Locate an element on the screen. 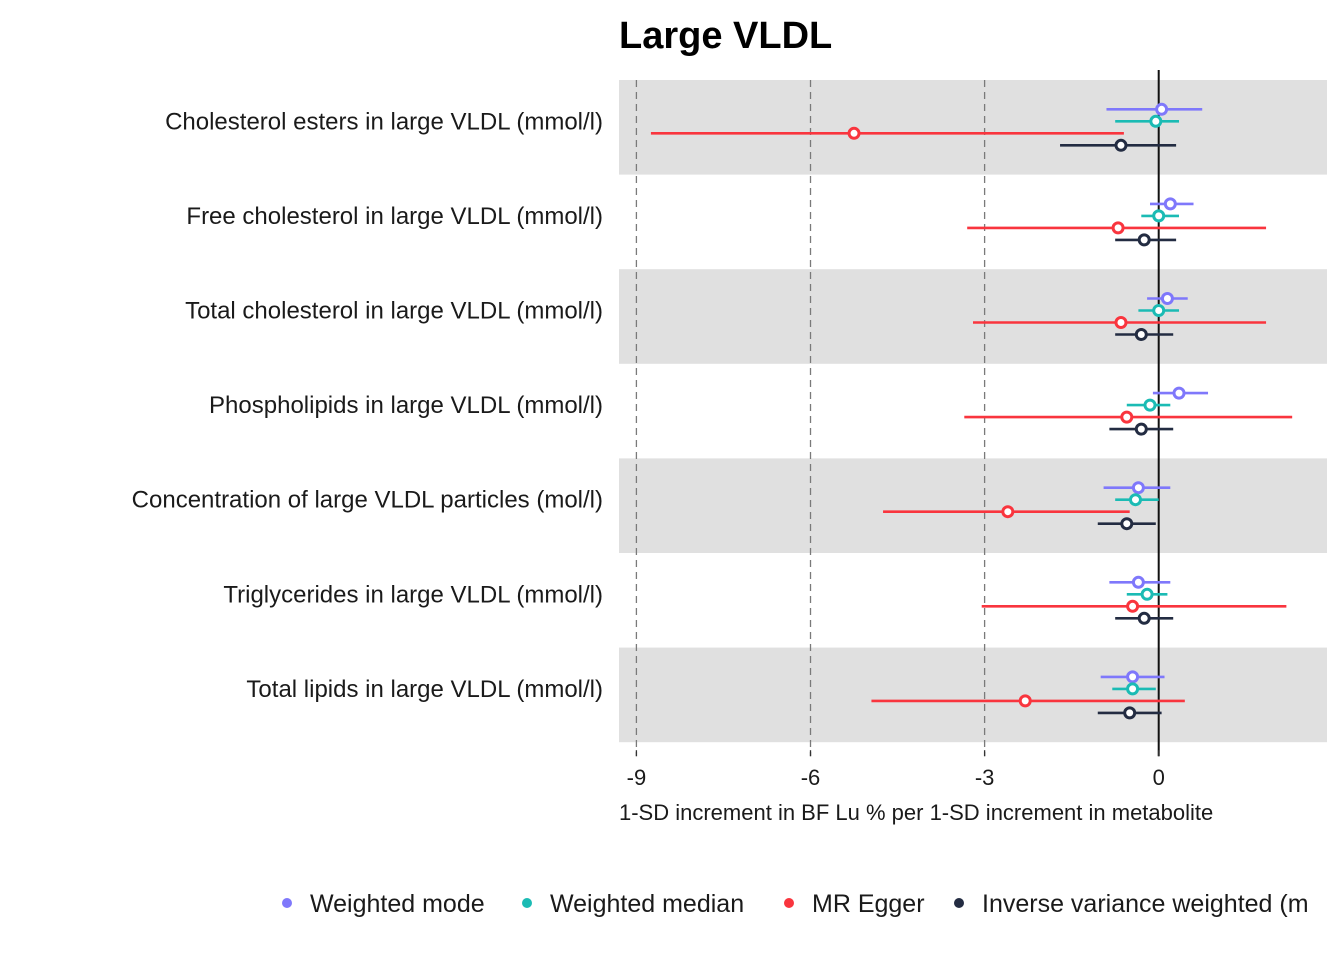 The image size is (1344, 960). legend-label: MR Egger is located at coordinates (868, 904).